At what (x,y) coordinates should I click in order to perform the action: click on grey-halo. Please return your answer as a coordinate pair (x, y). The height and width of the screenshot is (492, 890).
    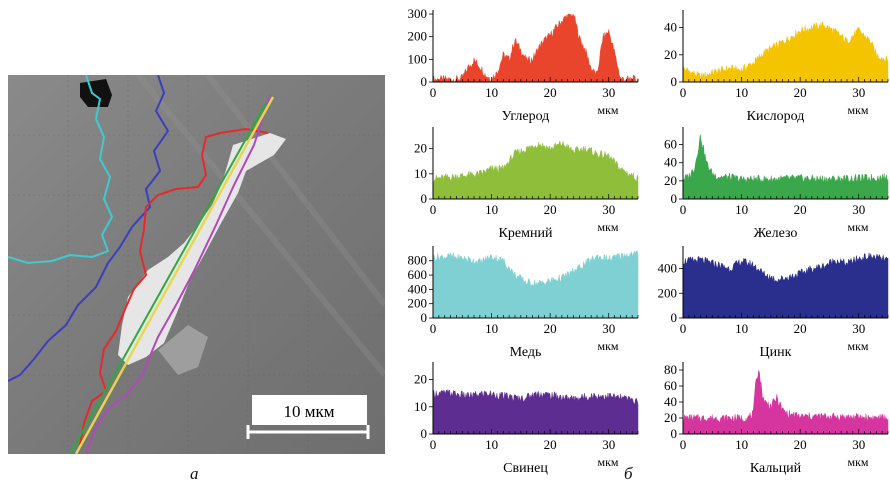
    Looking at the image, I should click on (183, 350).